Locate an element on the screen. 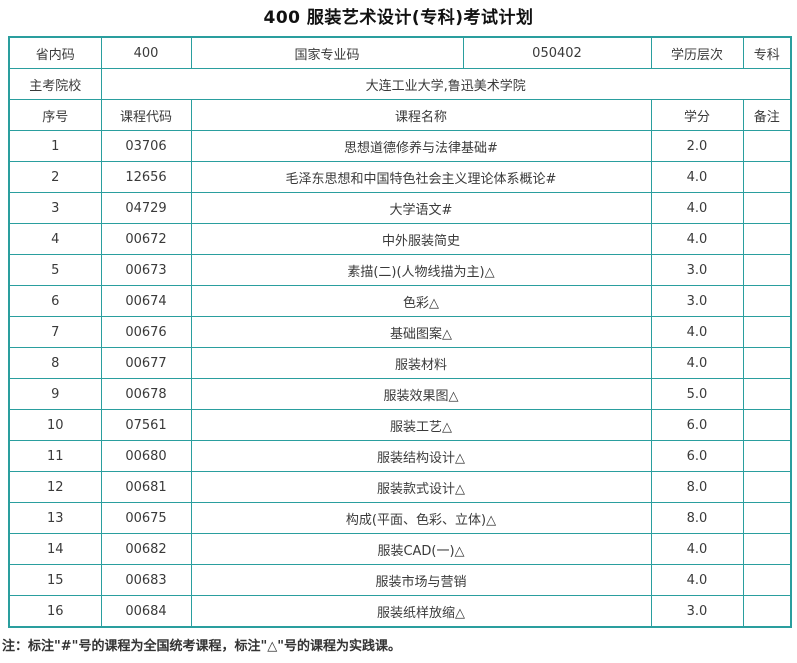 The image size is (797, 663). course-row: 7 00676 基础图案△ 4.0 is located at coordinates (400, 332).